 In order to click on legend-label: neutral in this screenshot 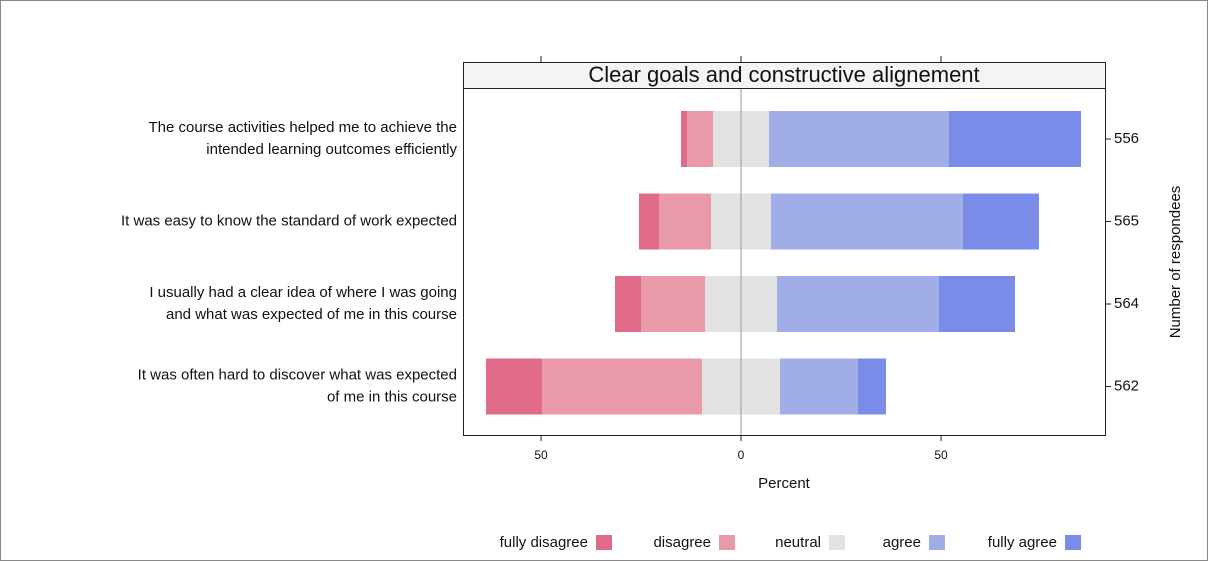, I will do `click(798, 542)`.